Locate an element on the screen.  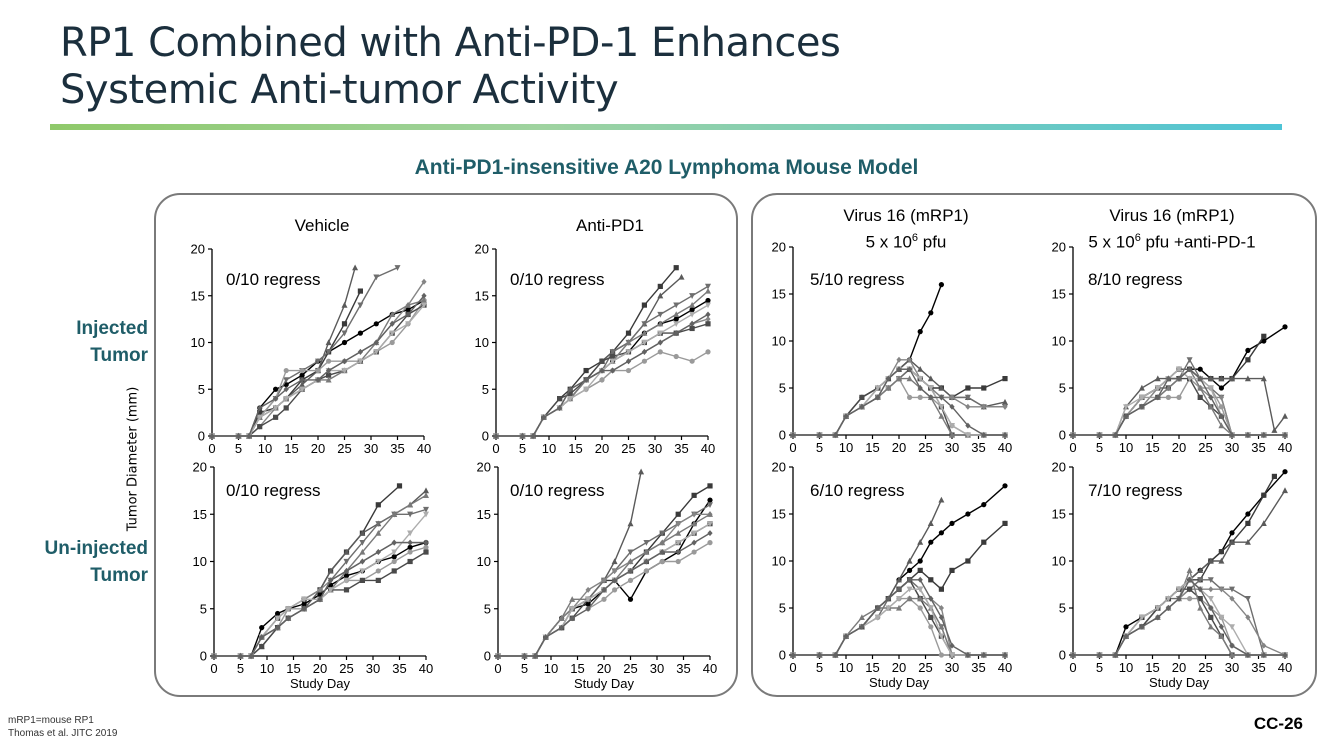
chart-2-x-tick-label: 5 is located at coordinates (819, 447).